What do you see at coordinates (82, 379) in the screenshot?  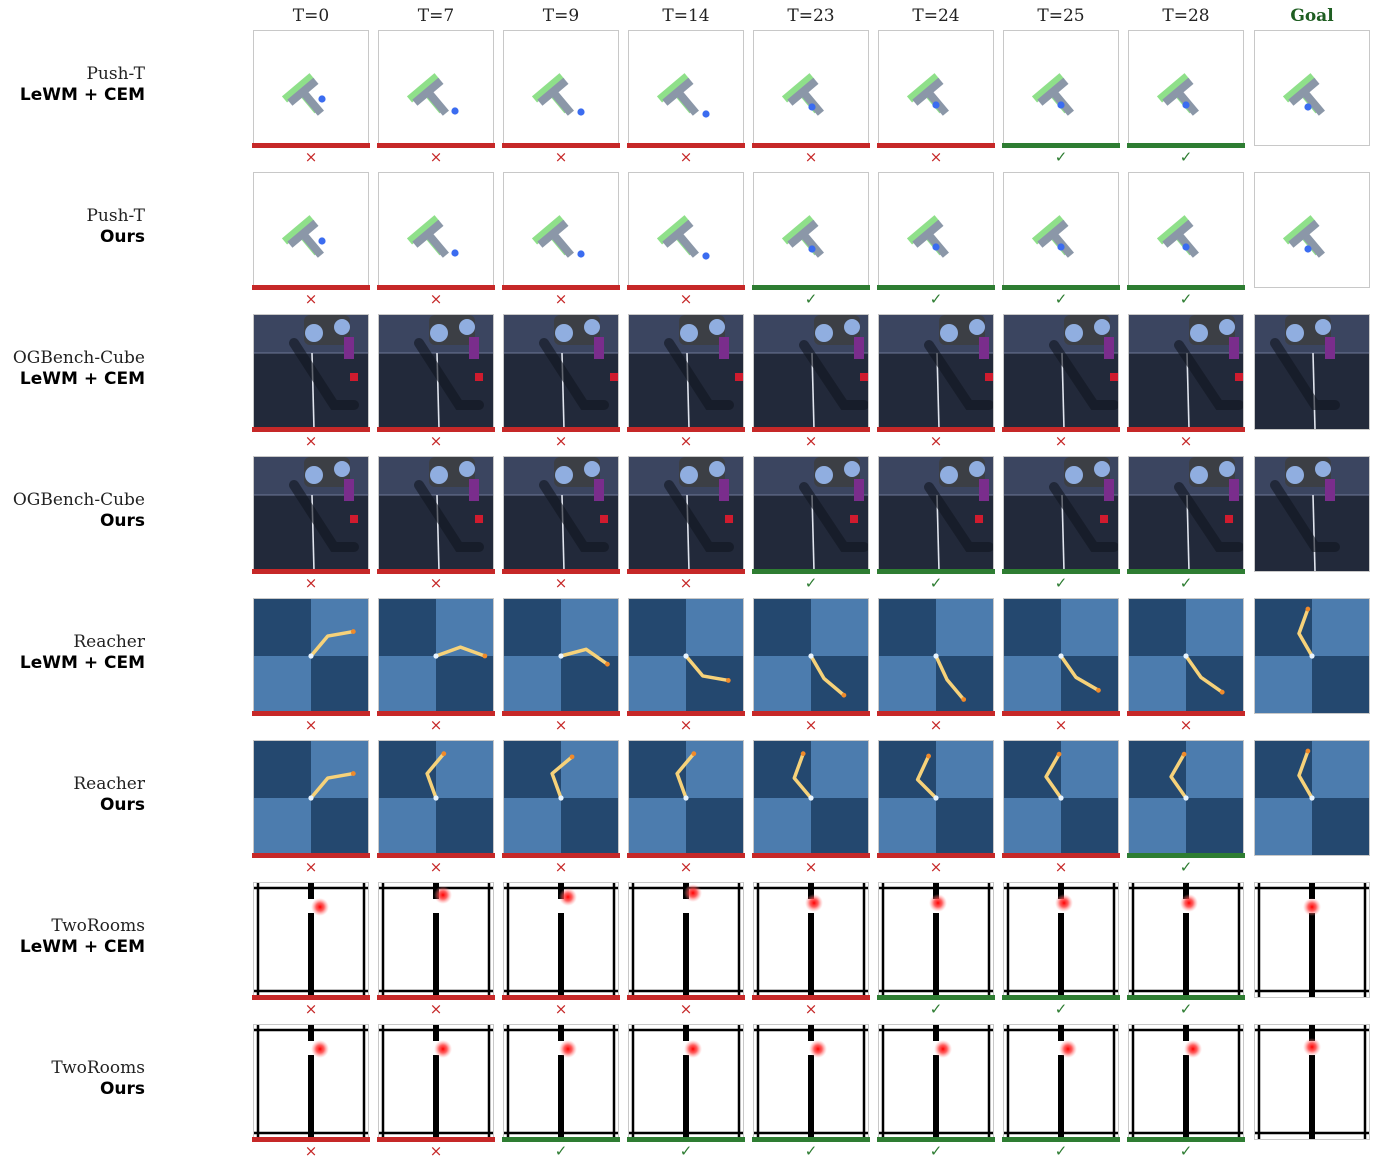 I see `method-name: LeWM + CEM` at bounding box center [82, 379].